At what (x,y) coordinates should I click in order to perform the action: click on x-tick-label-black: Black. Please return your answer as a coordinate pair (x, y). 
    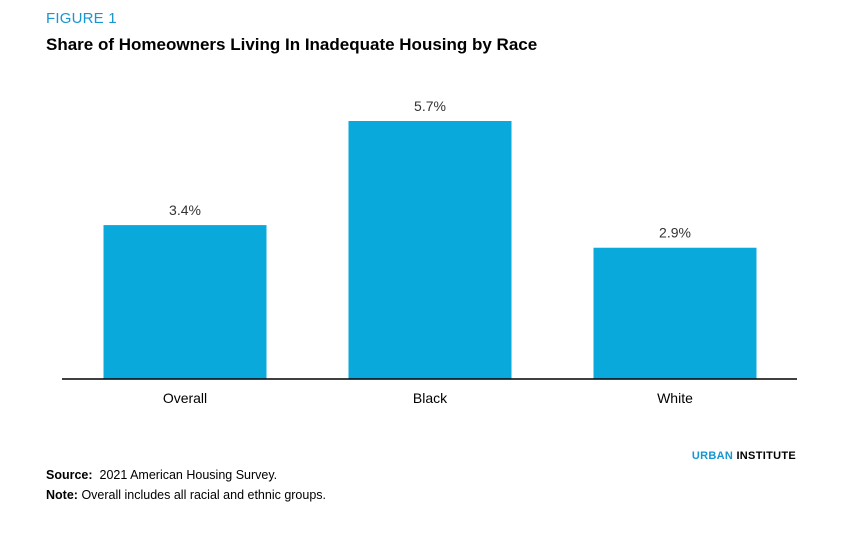
    Looking at the image, I should click on (430, 398).